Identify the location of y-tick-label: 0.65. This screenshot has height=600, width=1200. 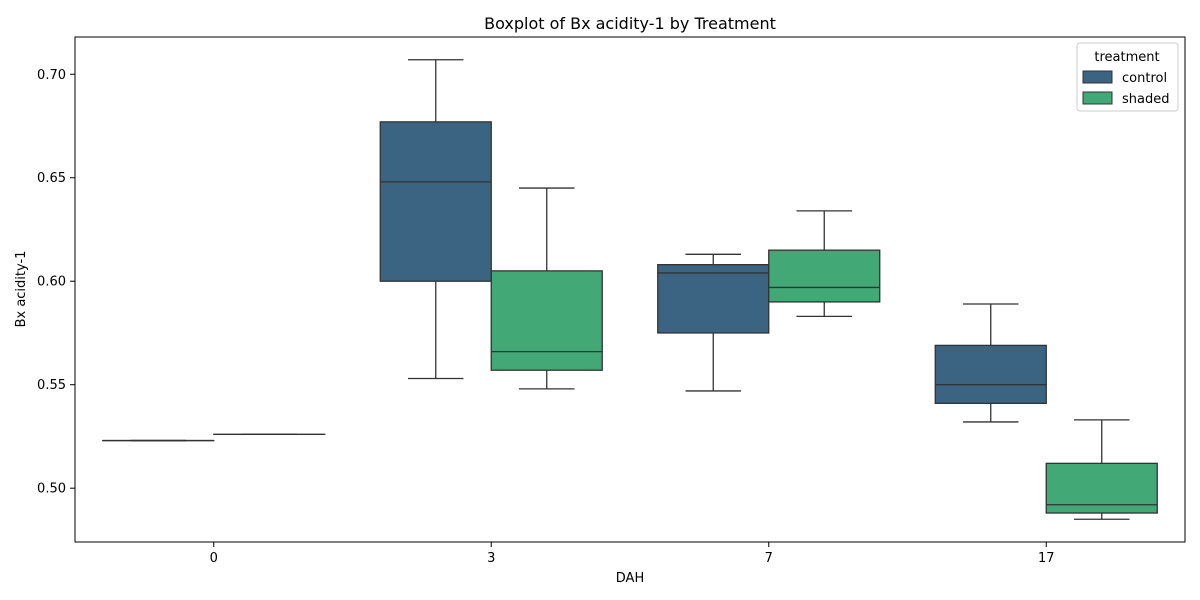
(51, 178).